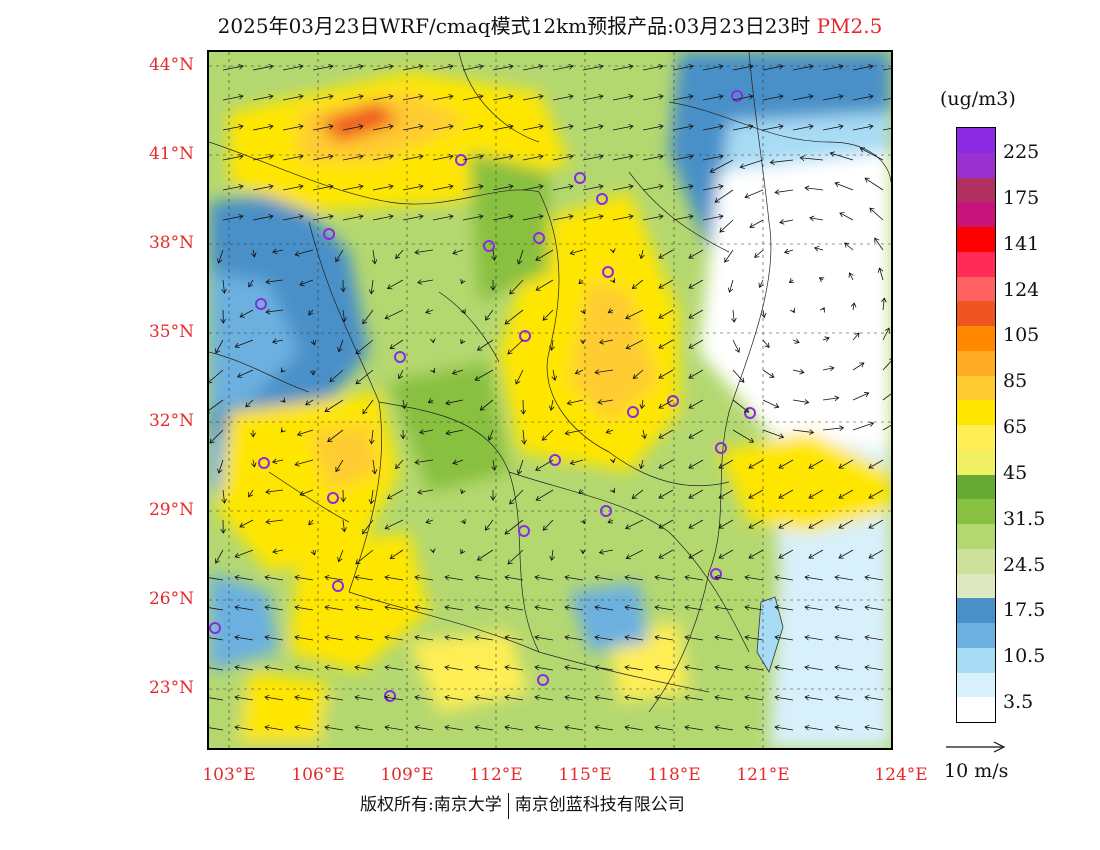 The image size is (1100, 850). What do you see at coordinates (1024, 565) in the screenshot?
I see `legend-label-24-5: 24.5` at bounding box center [1024, 565].